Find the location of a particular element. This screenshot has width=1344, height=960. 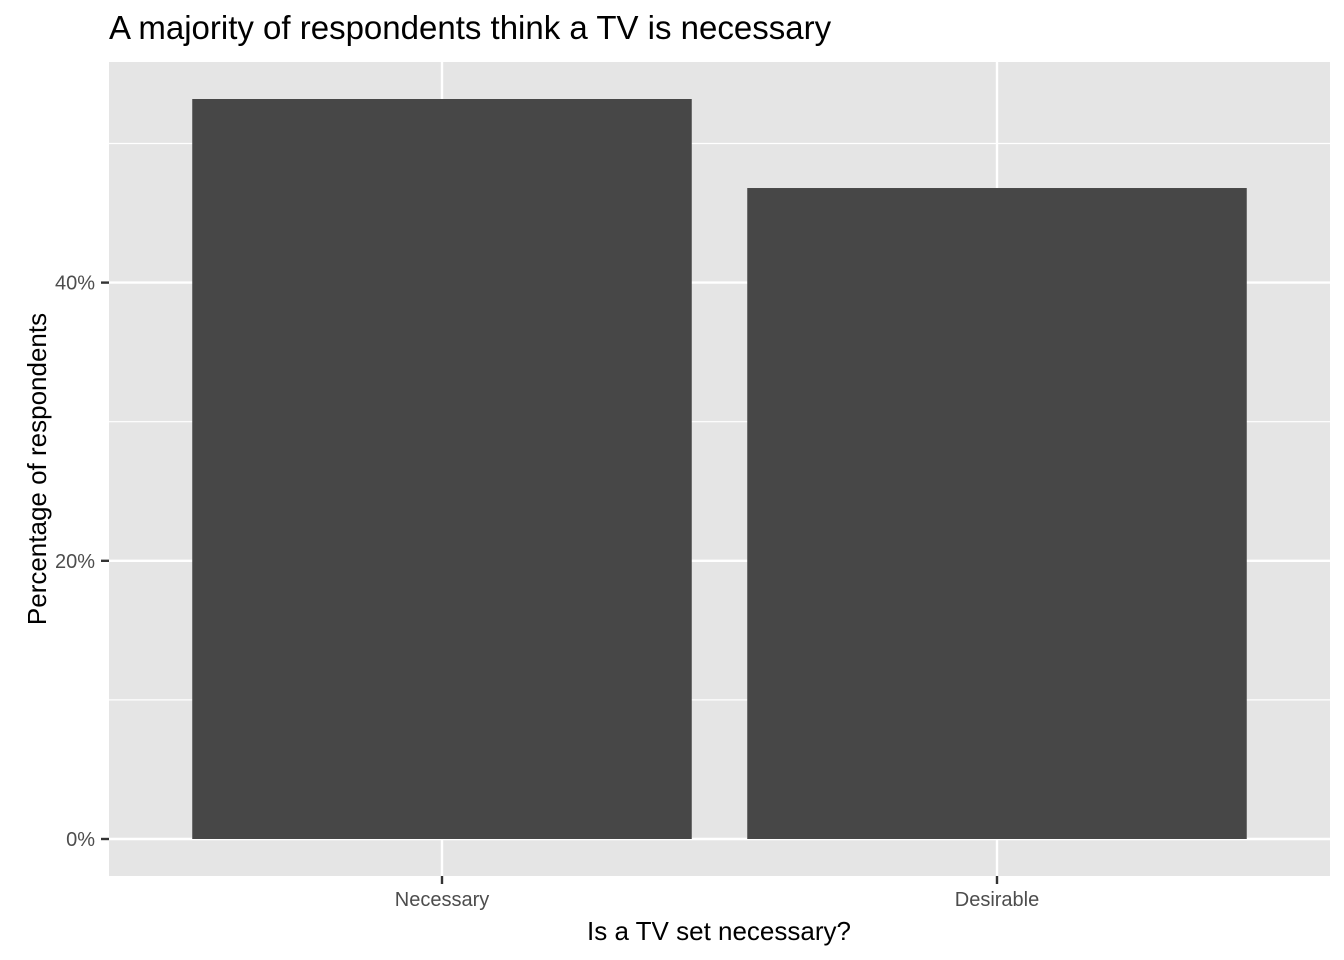

y-tick-label: 40% is located at coordinates (75, 284).